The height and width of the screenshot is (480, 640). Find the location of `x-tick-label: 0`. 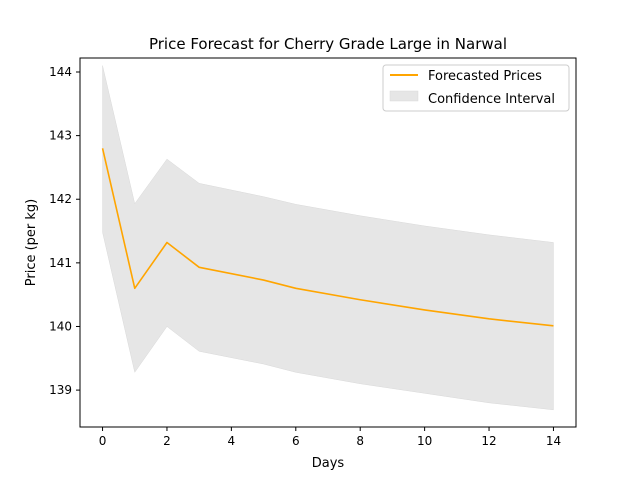

x-tick-label: 0 is located at coordinates (103, 441).